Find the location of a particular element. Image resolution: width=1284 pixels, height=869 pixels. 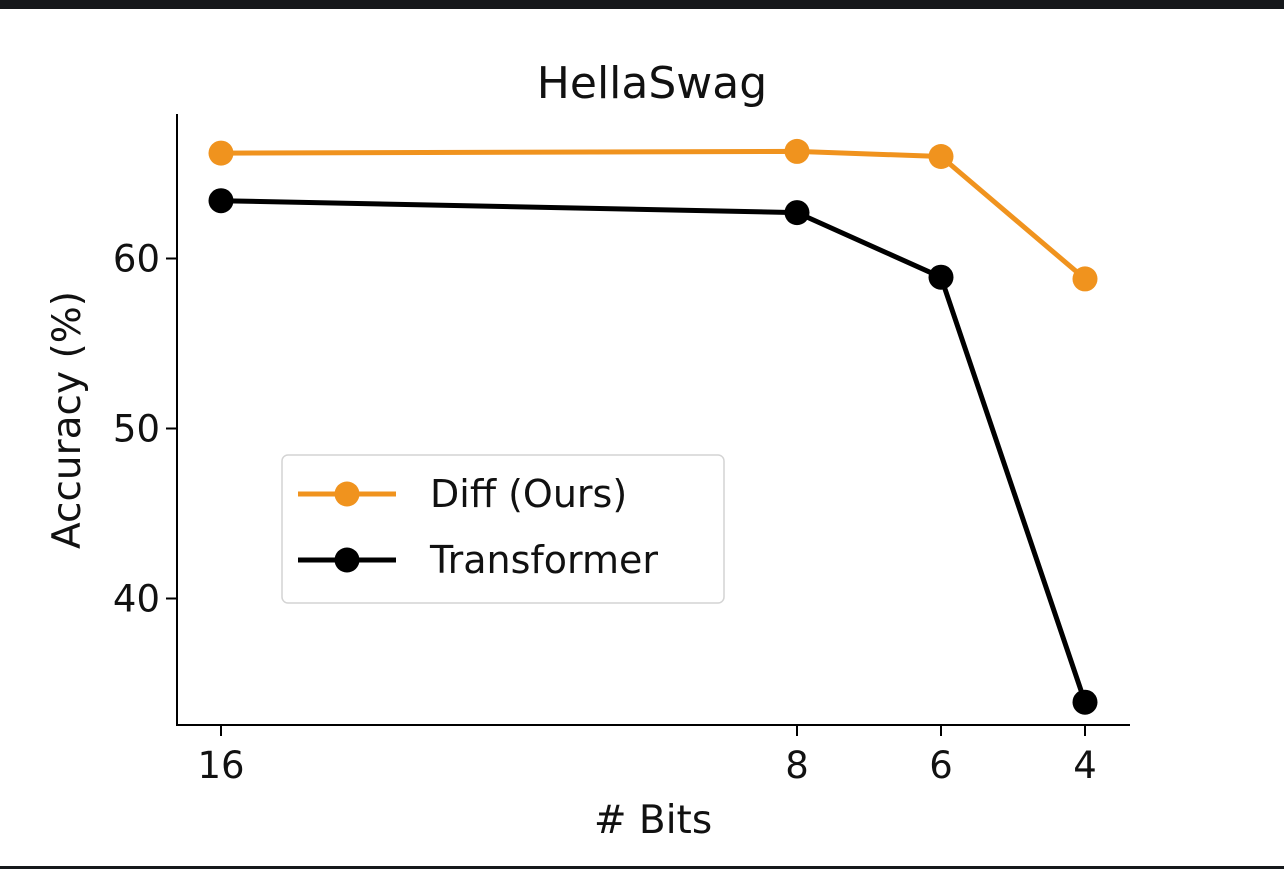

y-axis-label: Accuracy (%) is located at coordinates (67, 420).